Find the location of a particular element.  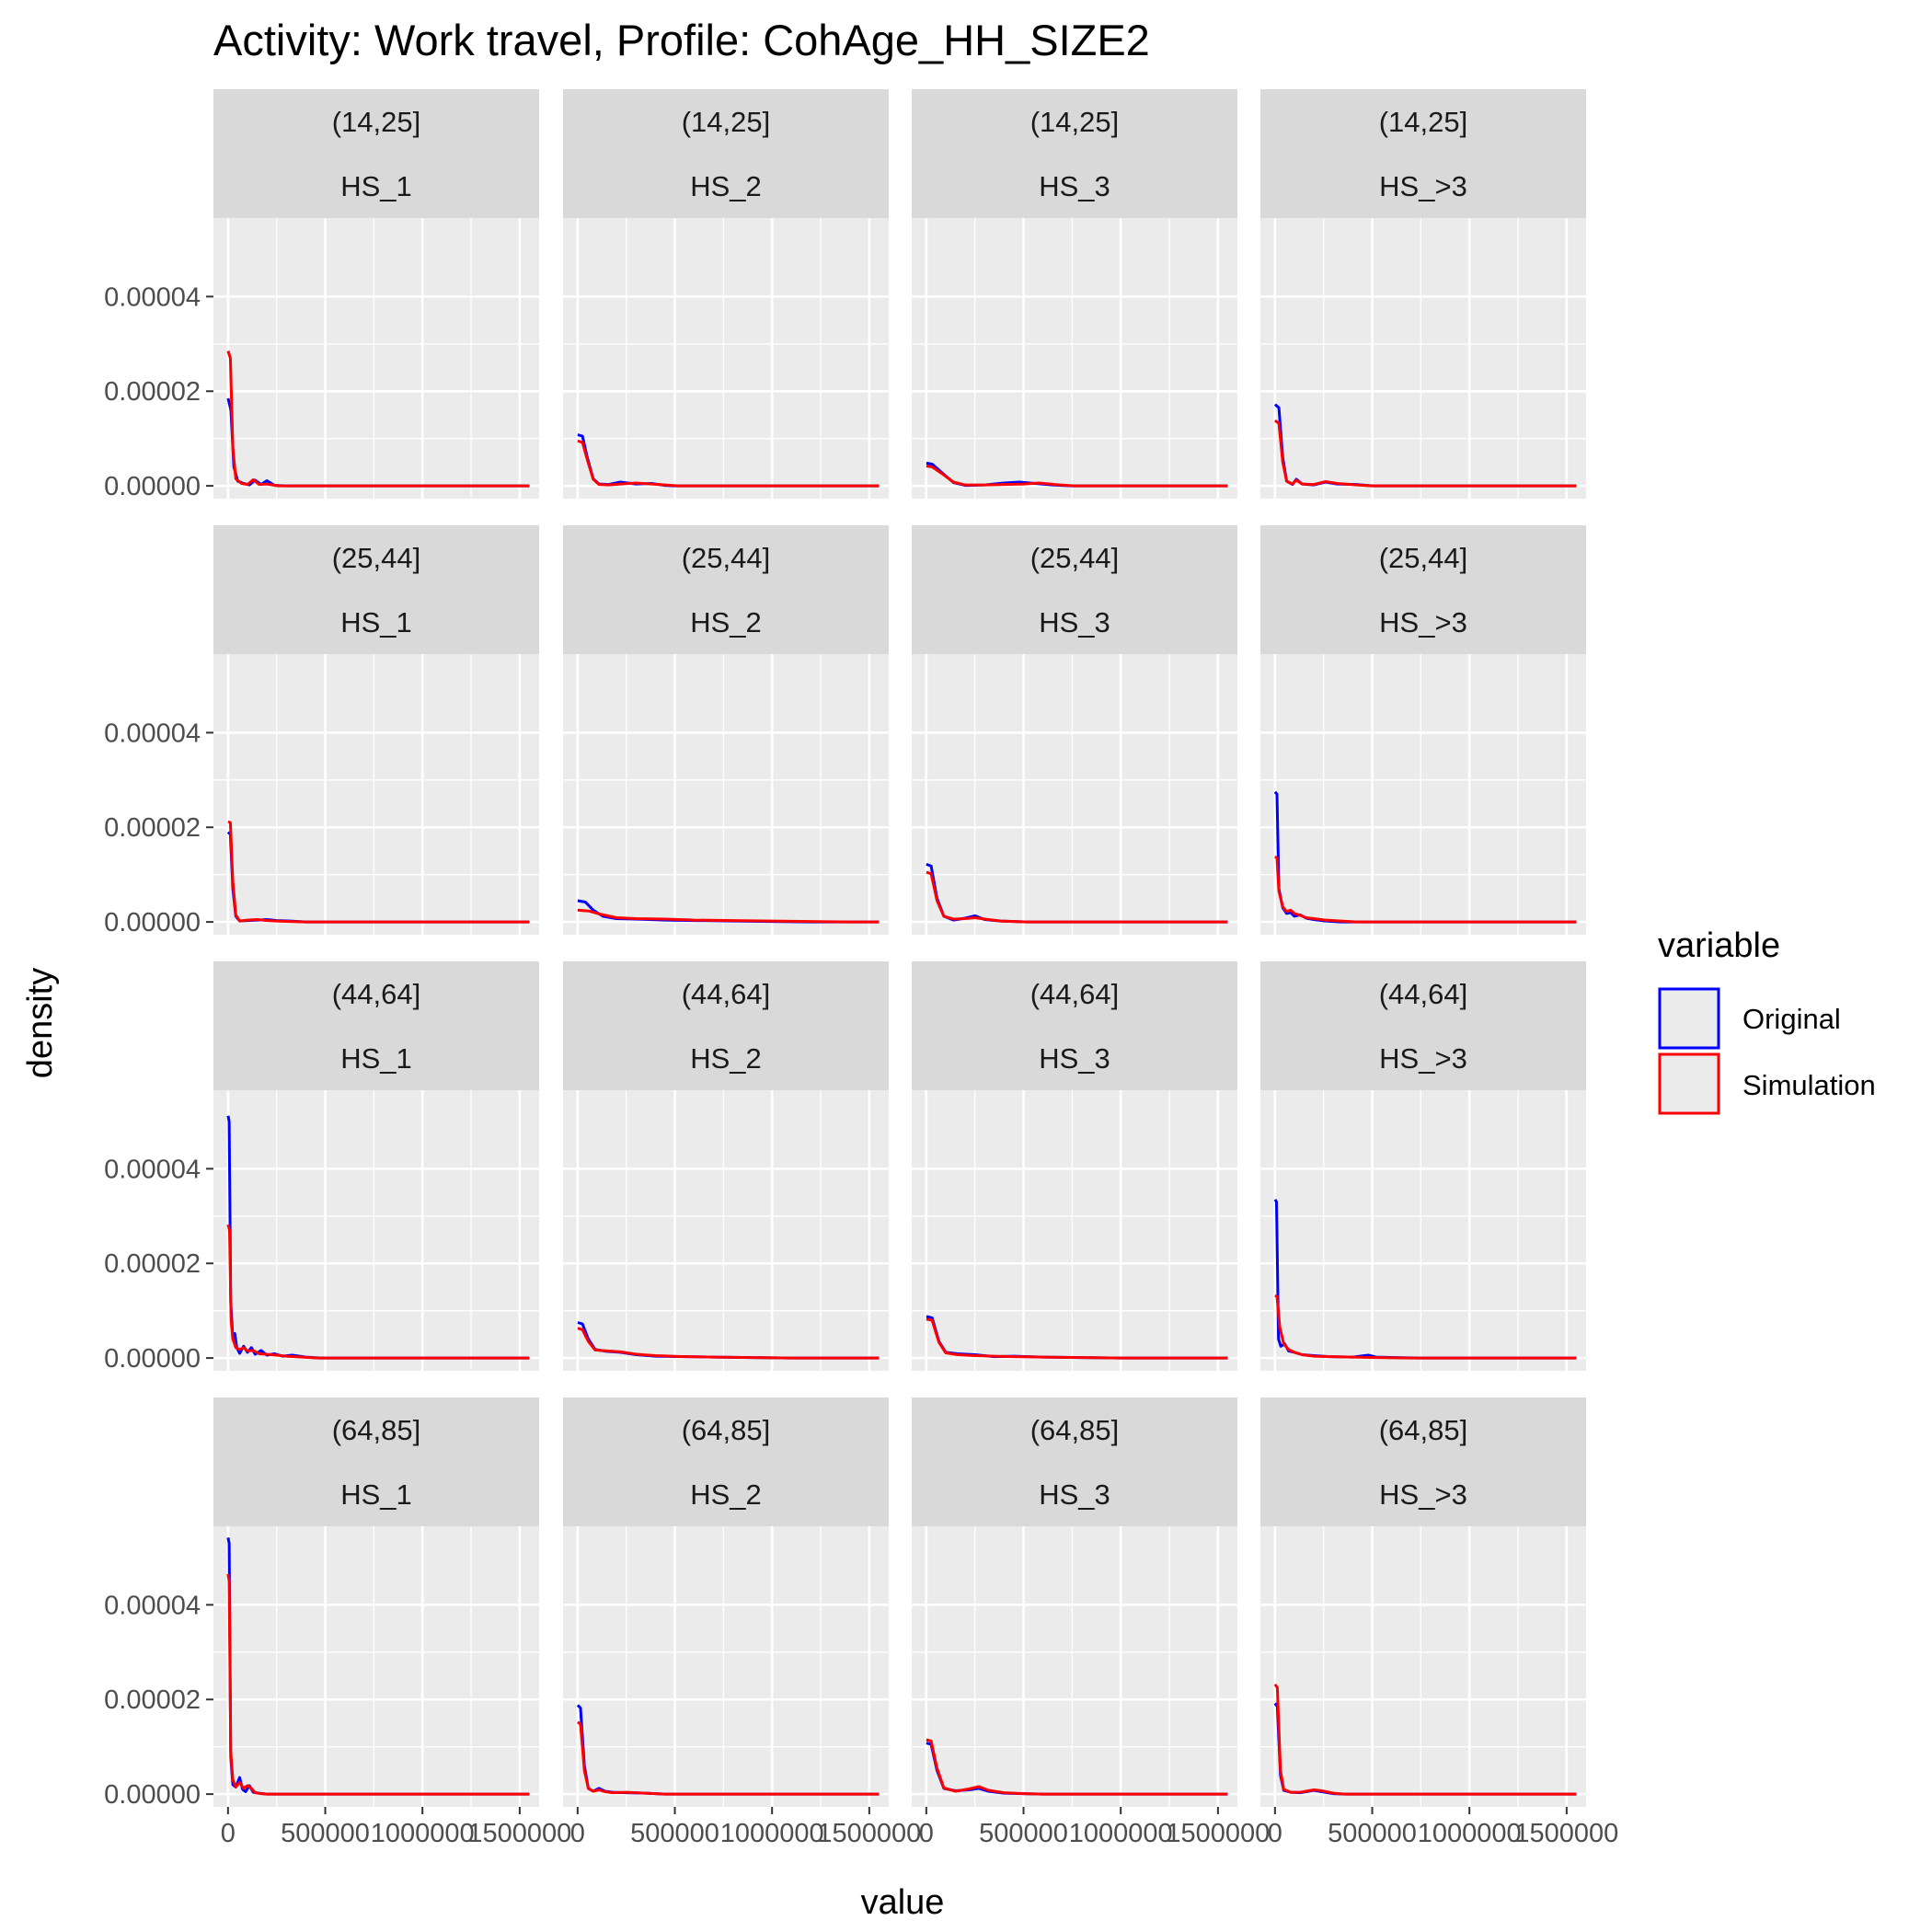

panel-14-25-hs-3: (14,25] HS_>3 is located at coordinates (1423, 294).